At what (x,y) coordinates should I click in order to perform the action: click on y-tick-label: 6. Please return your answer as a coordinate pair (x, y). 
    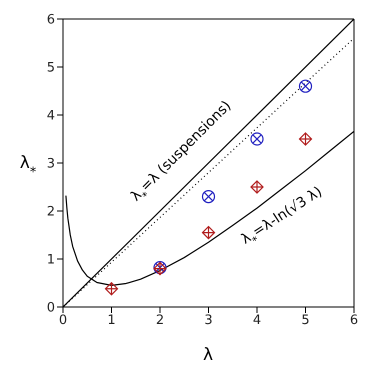
    Looking at the image, I should click on (50, 20).